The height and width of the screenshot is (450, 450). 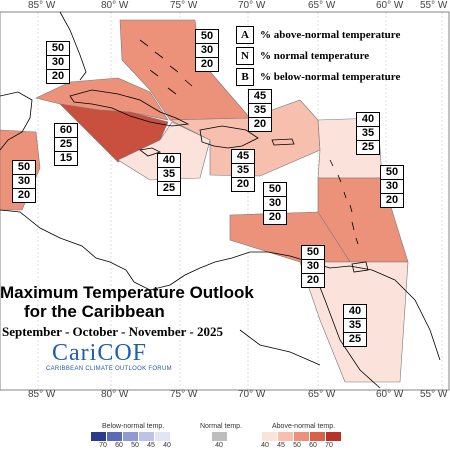 I want to click on legend-row-below: B % below-normal temperature, so click(x=331, y=76).